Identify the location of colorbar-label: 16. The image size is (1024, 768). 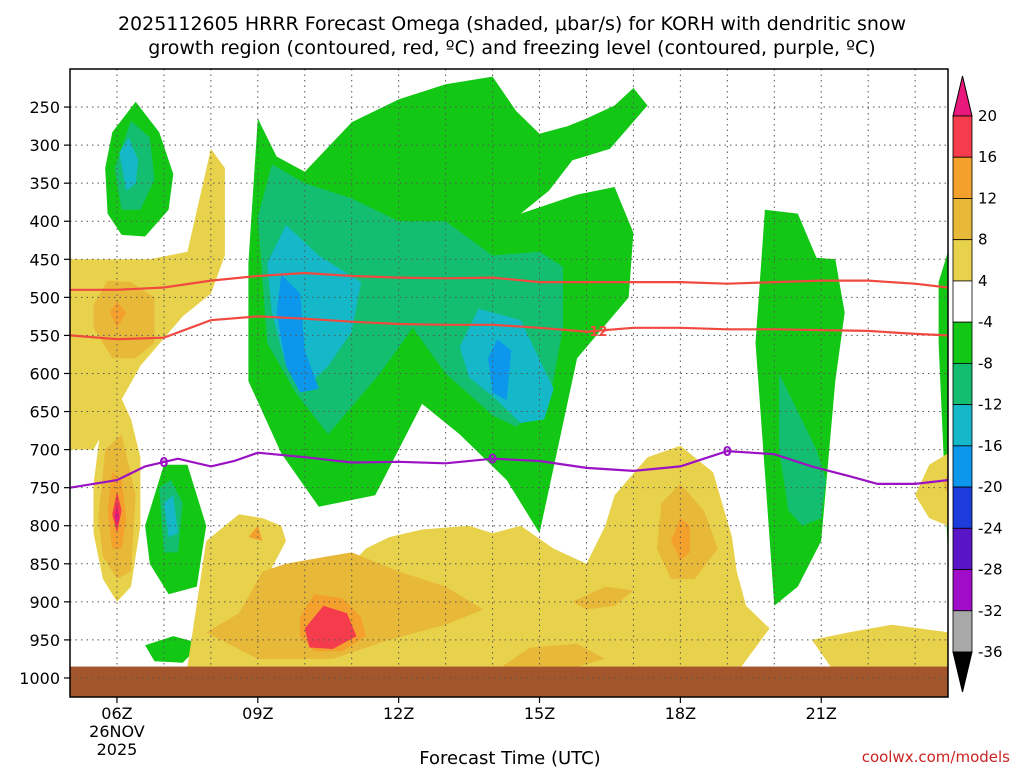
(987, 157).